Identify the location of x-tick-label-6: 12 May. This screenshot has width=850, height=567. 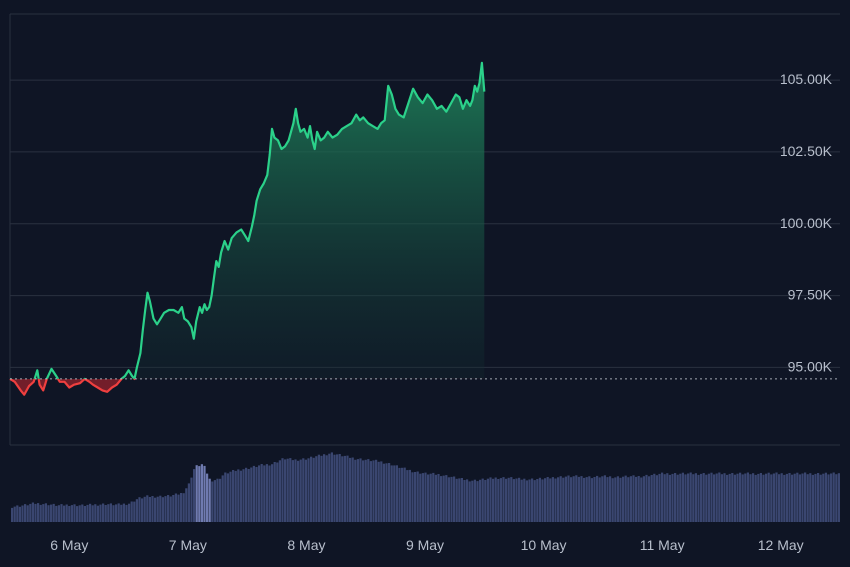
(781, 545).